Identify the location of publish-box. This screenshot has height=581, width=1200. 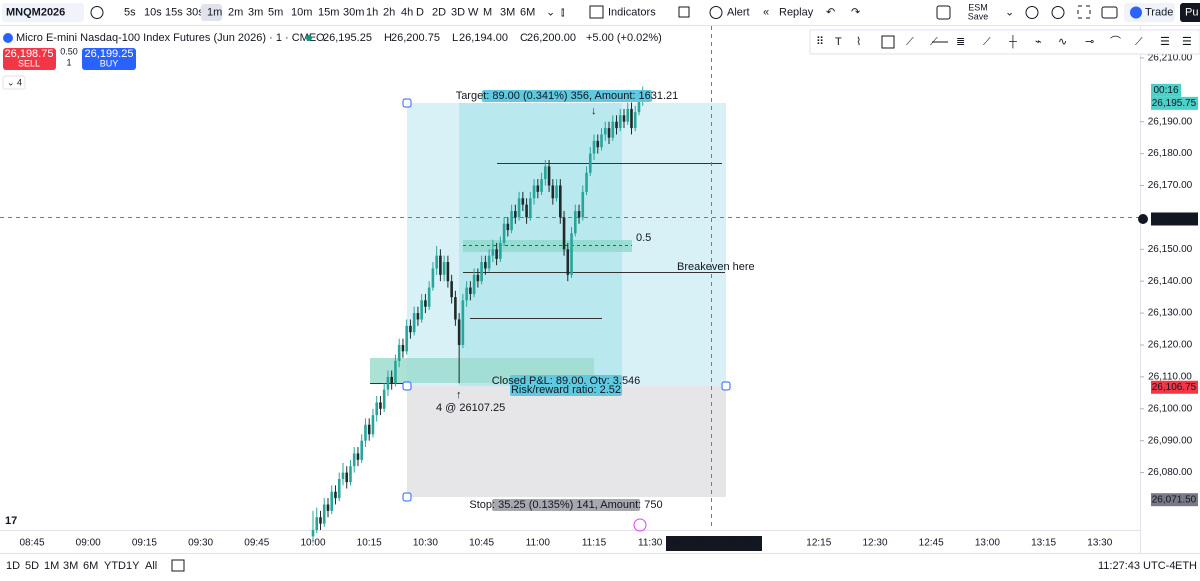
(1190, 12).